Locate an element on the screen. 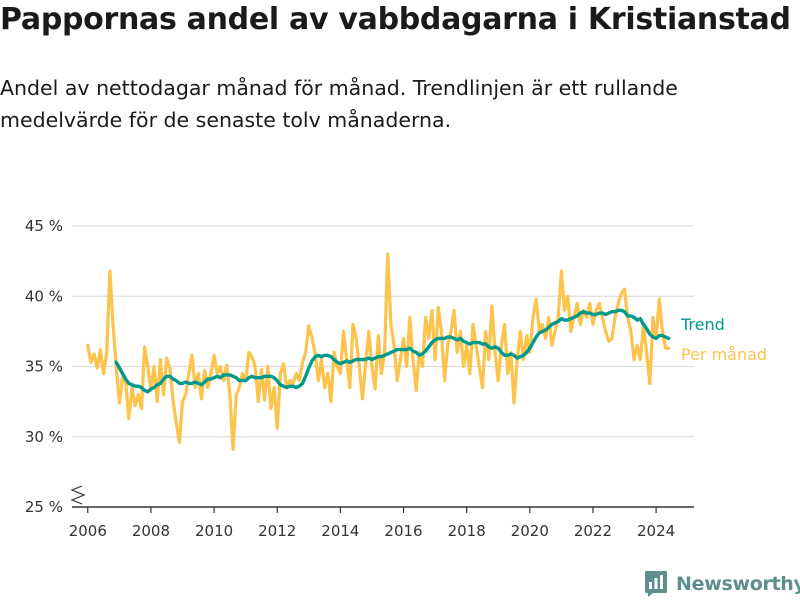  series-label: Trend is located at coordinates (702, 324).